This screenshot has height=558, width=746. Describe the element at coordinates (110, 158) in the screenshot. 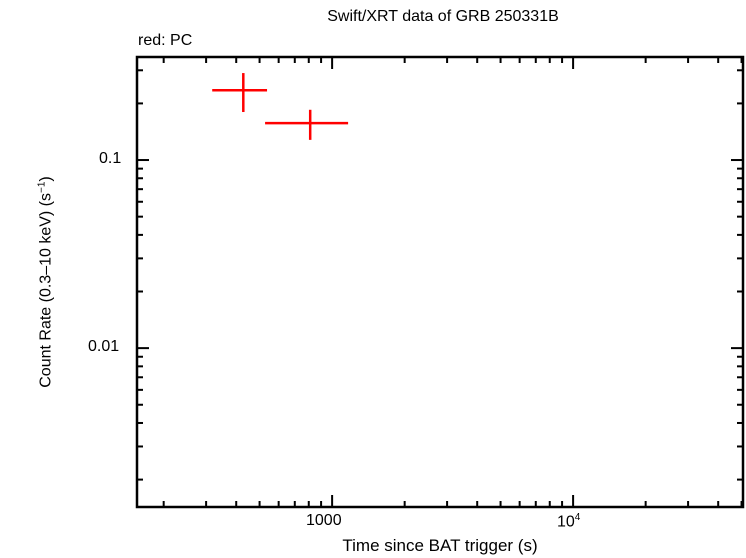

I see `y-tick-label-0.1: 0.1` at that location.